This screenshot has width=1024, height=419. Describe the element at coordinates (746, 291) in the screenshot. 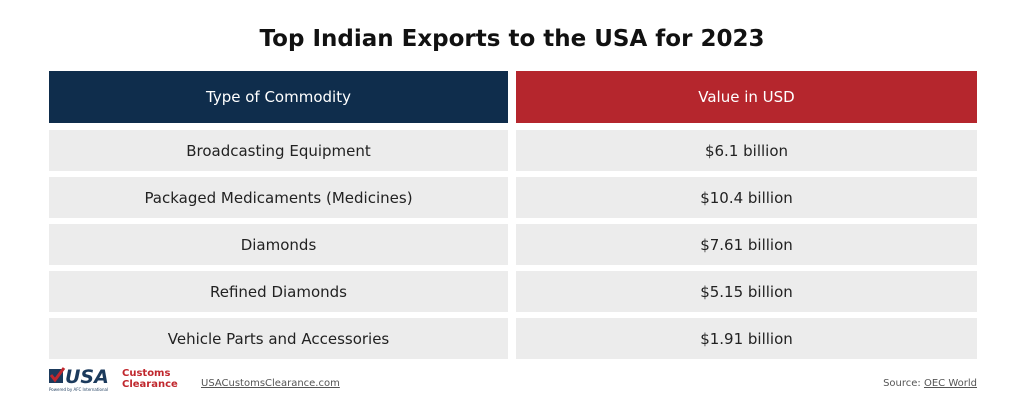

I see `value-cell: $5.15 billion` at that location.